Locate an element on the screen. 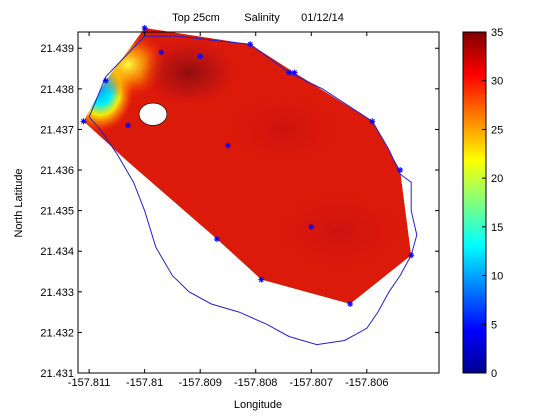  x-tick-label: -157.808 is located at coordinates (255, 383).